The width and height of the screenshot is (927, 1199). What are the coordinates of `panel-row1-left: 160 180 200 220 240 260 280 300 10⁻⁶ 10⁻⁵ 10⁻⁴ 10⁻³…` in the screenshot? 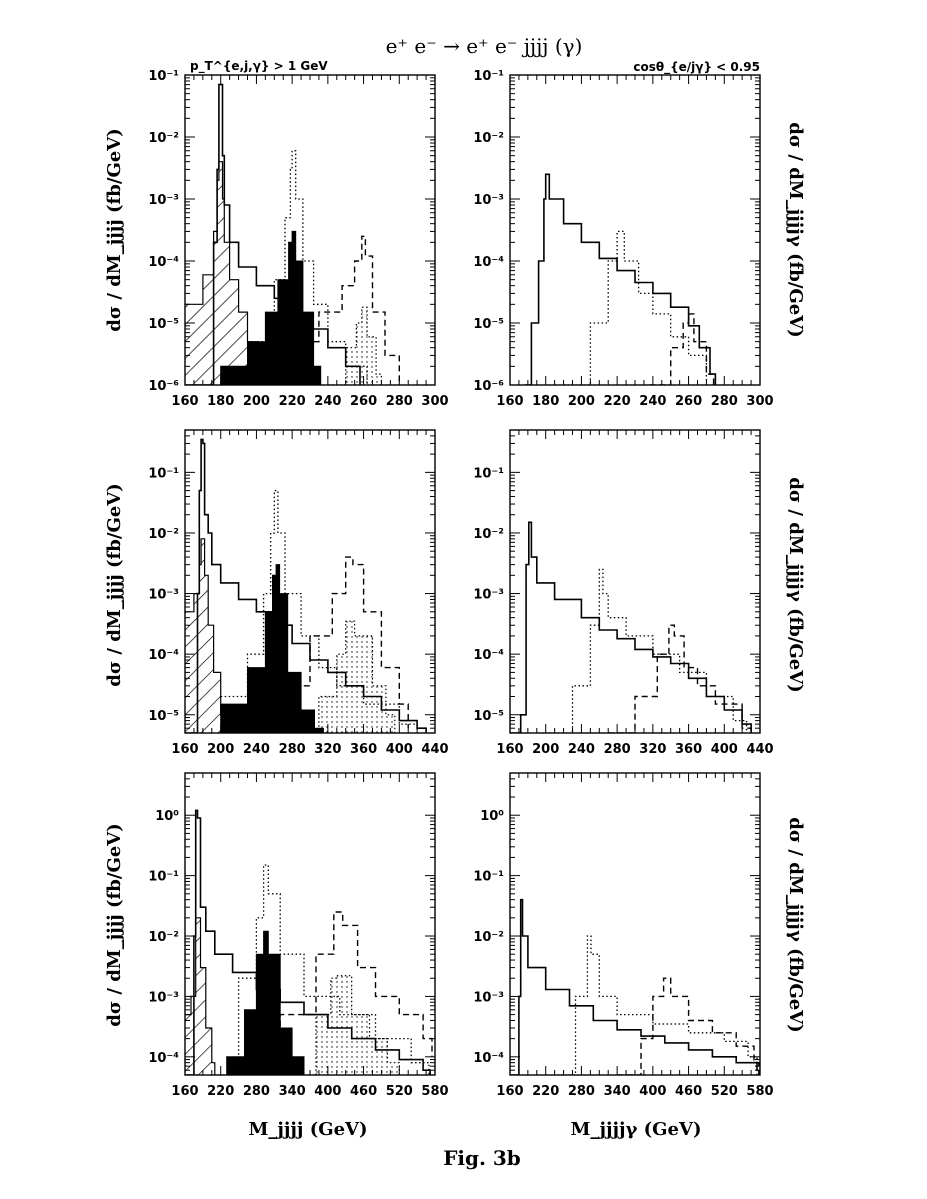 It's located at (298, 239).